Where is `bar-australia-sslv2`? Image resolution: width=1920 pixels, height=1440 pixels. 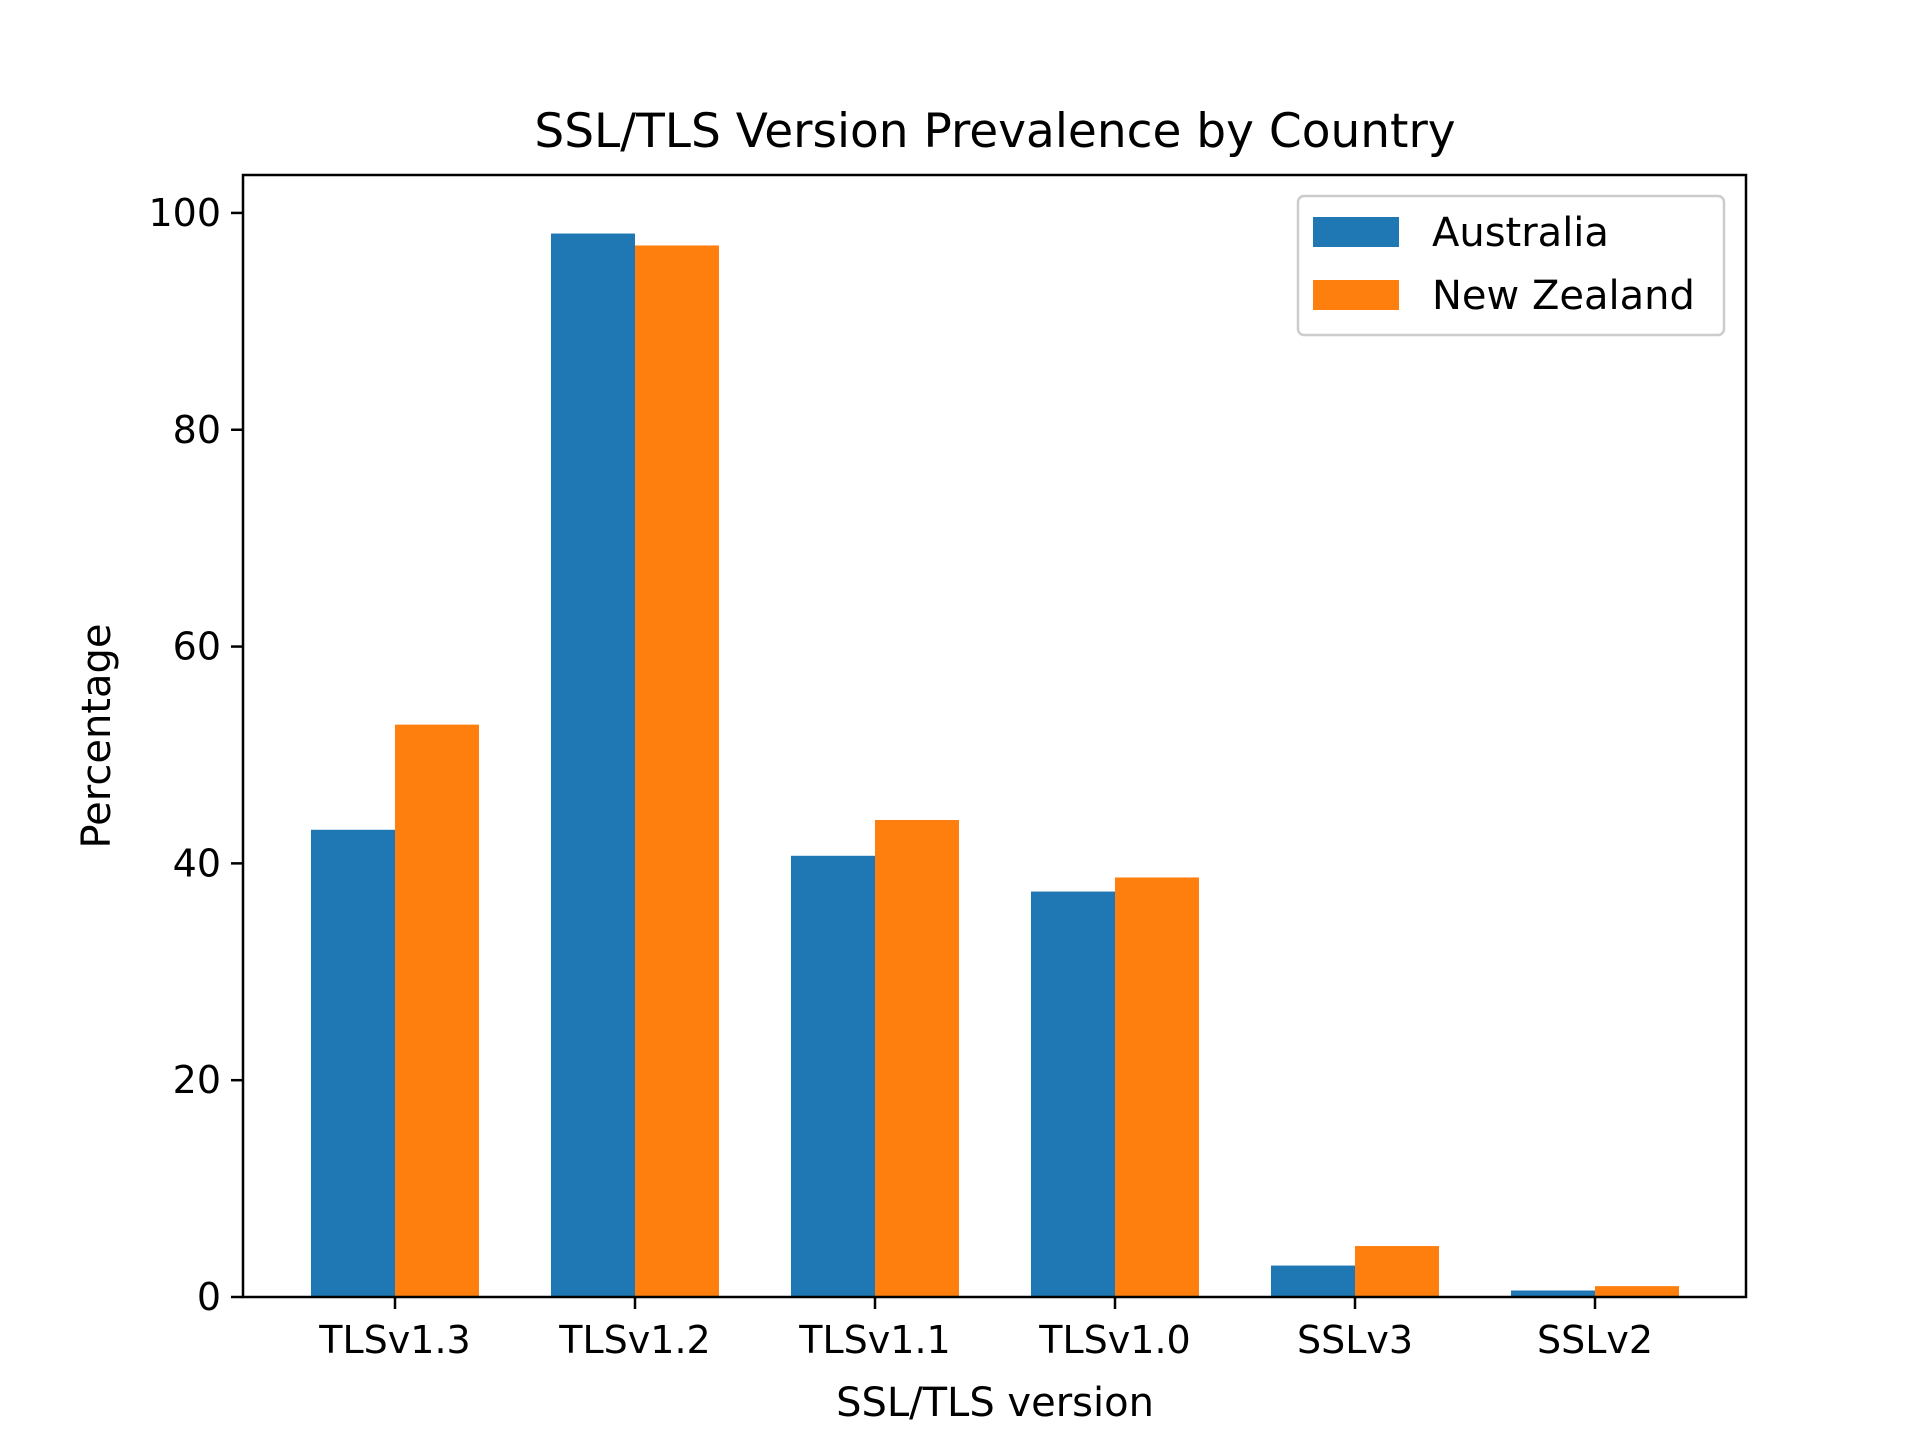
bar-australia-sslv2 is located at coordinates (1553, 1293).